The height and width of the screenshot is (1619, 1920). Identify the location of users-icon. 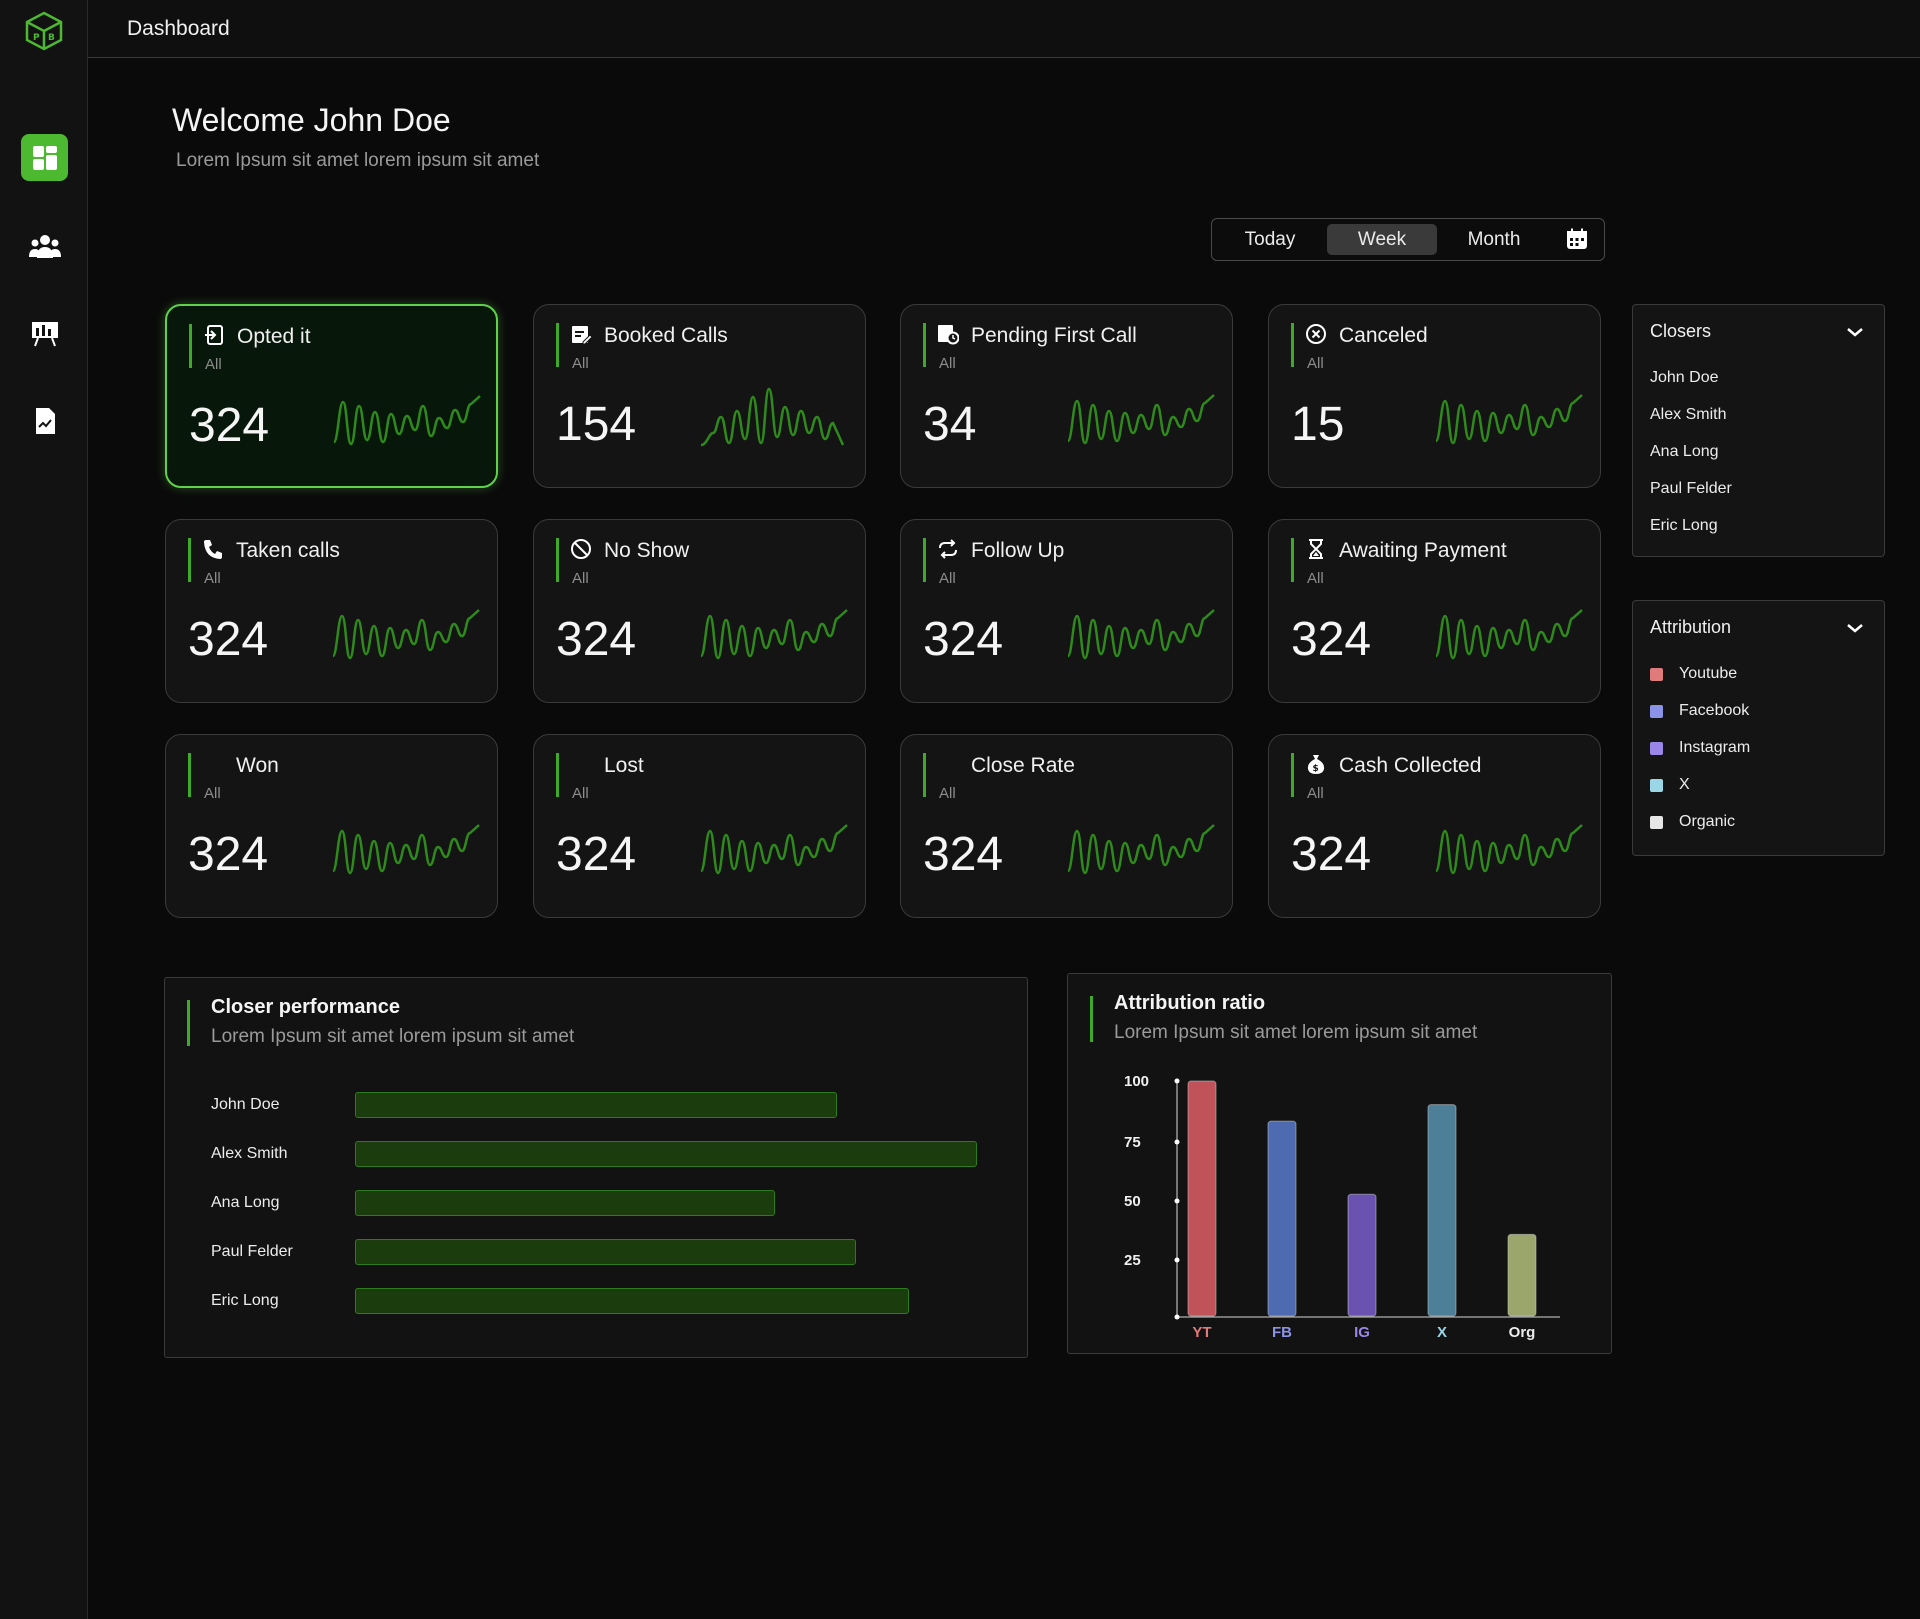
(44, 246).